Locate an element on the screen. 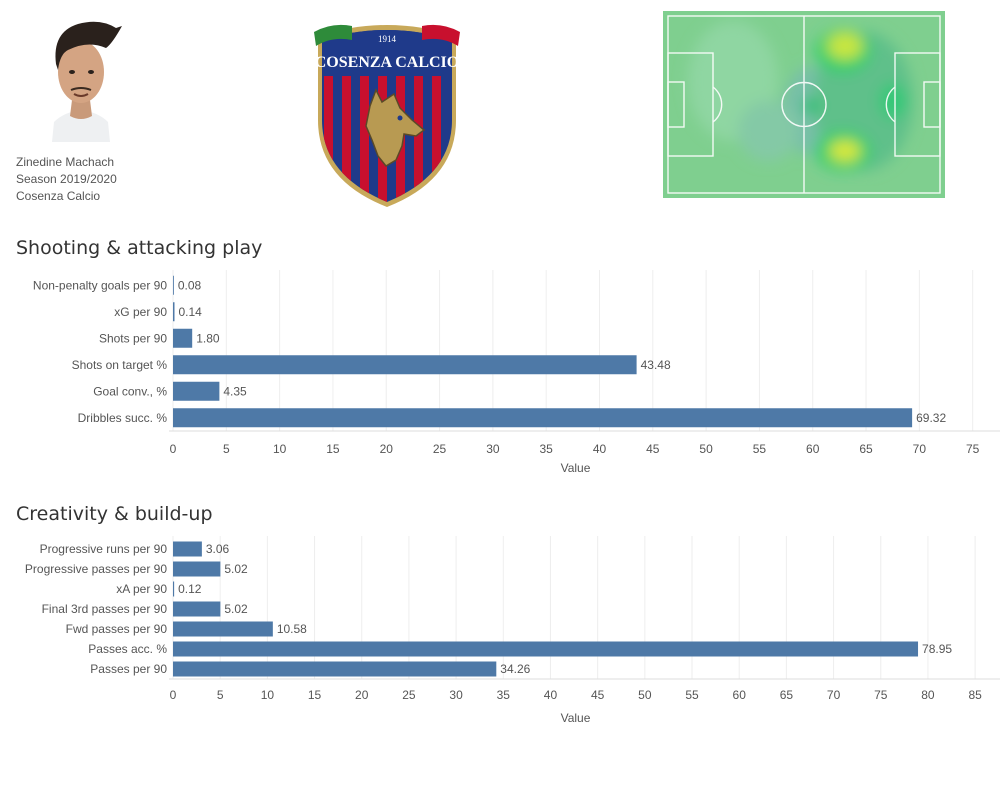  value-label: 0.14 is located at coordinates (190, 312).